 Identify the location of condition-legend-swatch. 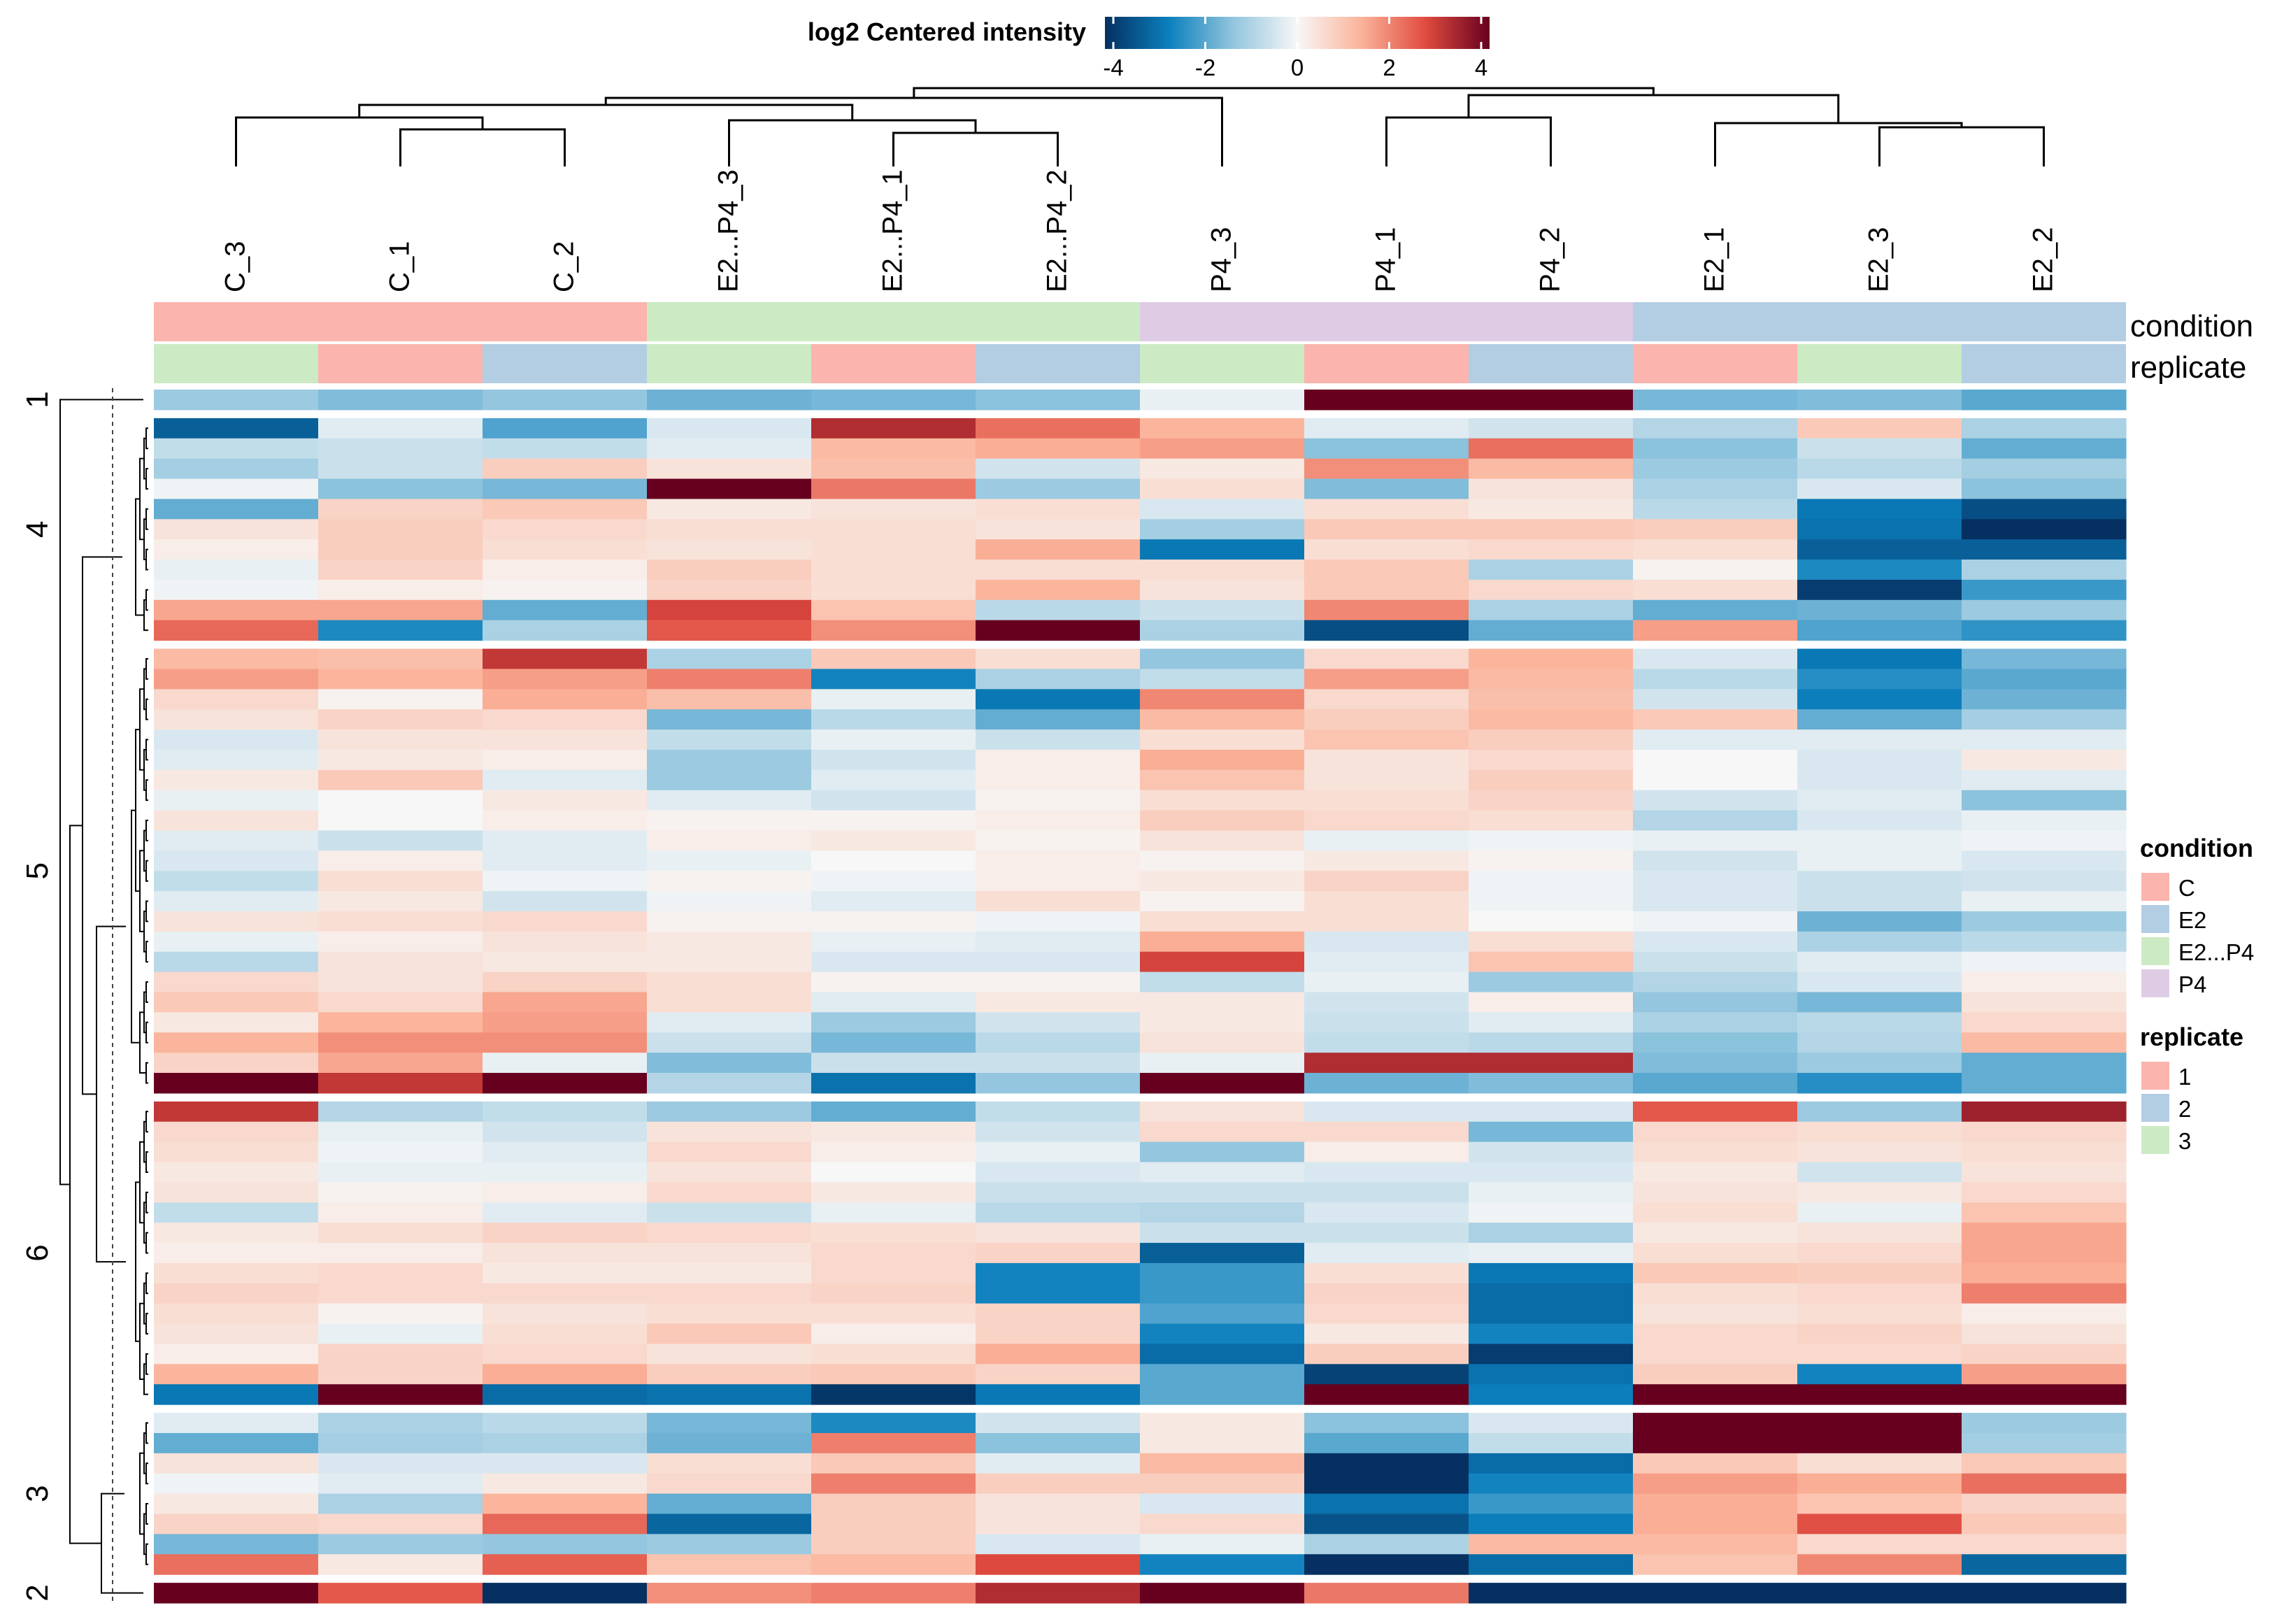
(2155, 887).